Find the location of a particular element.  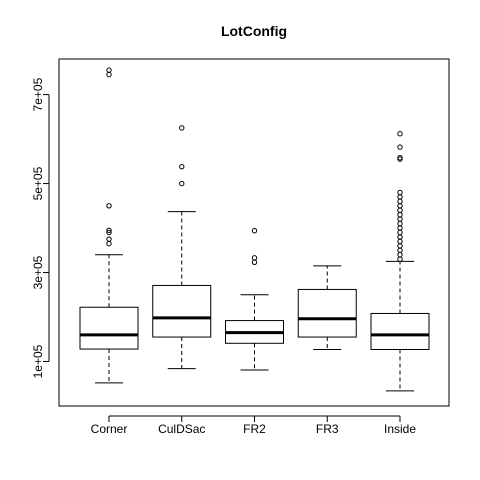

x-tick-label: Inside is located at coordinates (400, 429).